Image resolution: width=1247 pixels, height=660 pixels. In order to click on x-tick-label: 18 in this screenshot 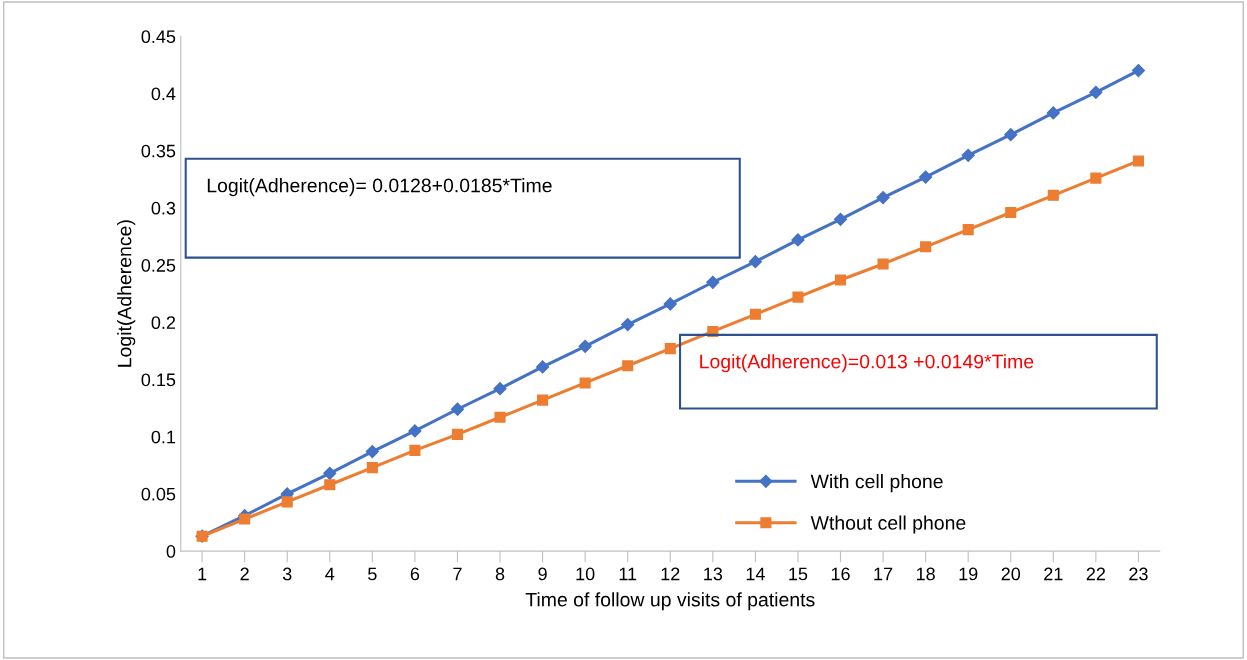, I will do `click(925, 574)`.